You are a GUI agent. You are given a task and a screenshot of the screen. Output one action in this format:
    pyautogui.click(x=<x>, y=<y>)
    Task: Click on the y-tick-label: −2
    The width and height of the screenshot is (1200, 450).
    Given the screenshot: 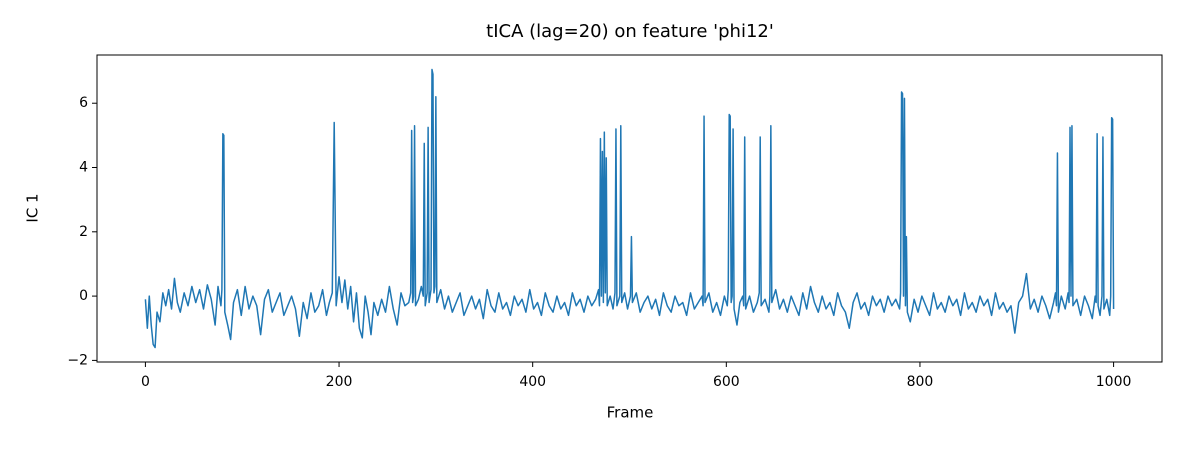 What is the action you would take?
    pyautogui.click(x=77, y=360)
    